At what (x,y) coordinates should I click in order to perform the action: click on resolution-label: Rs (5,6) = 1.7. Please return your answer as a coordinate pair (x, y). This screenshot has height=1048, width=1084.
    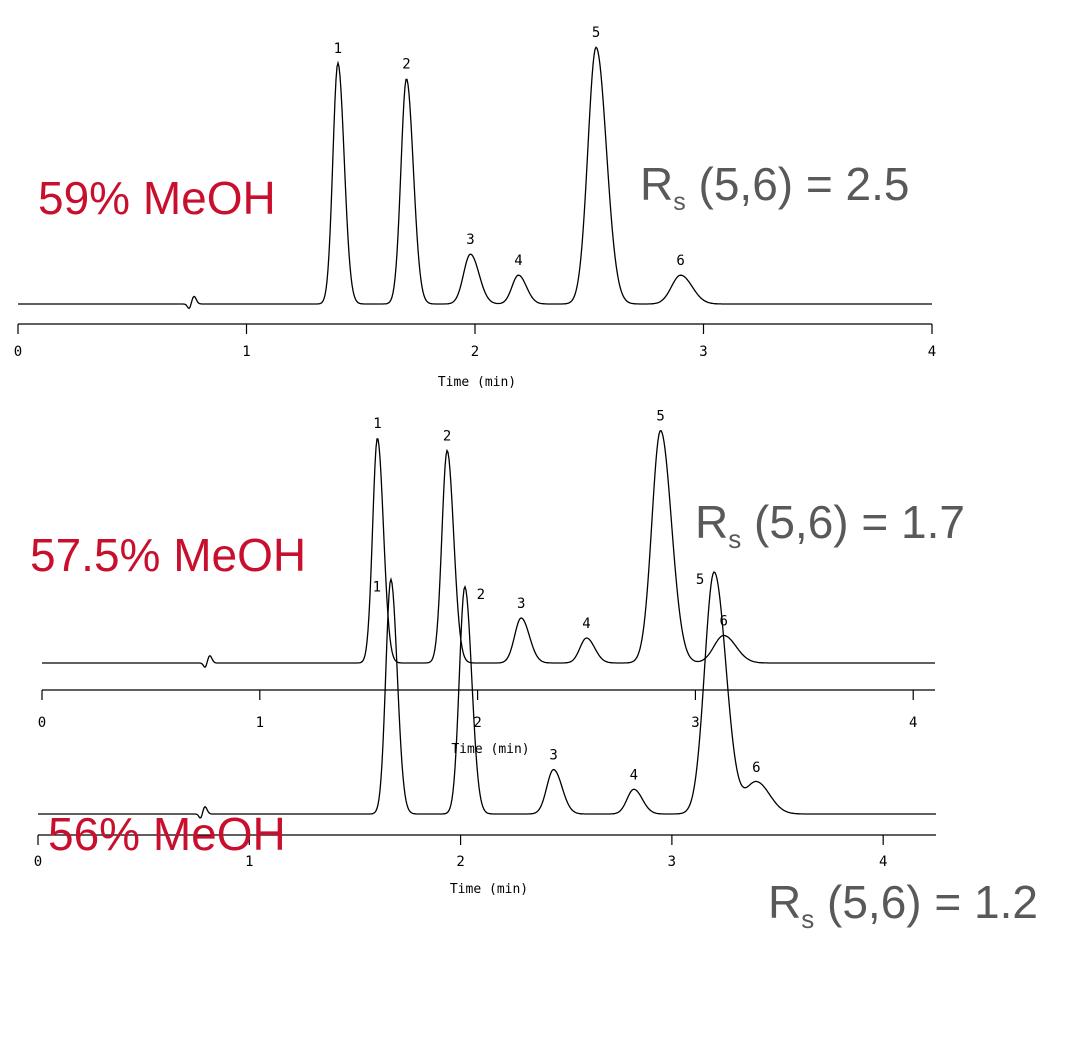
    Looking at the image, I should click on (830, 525).